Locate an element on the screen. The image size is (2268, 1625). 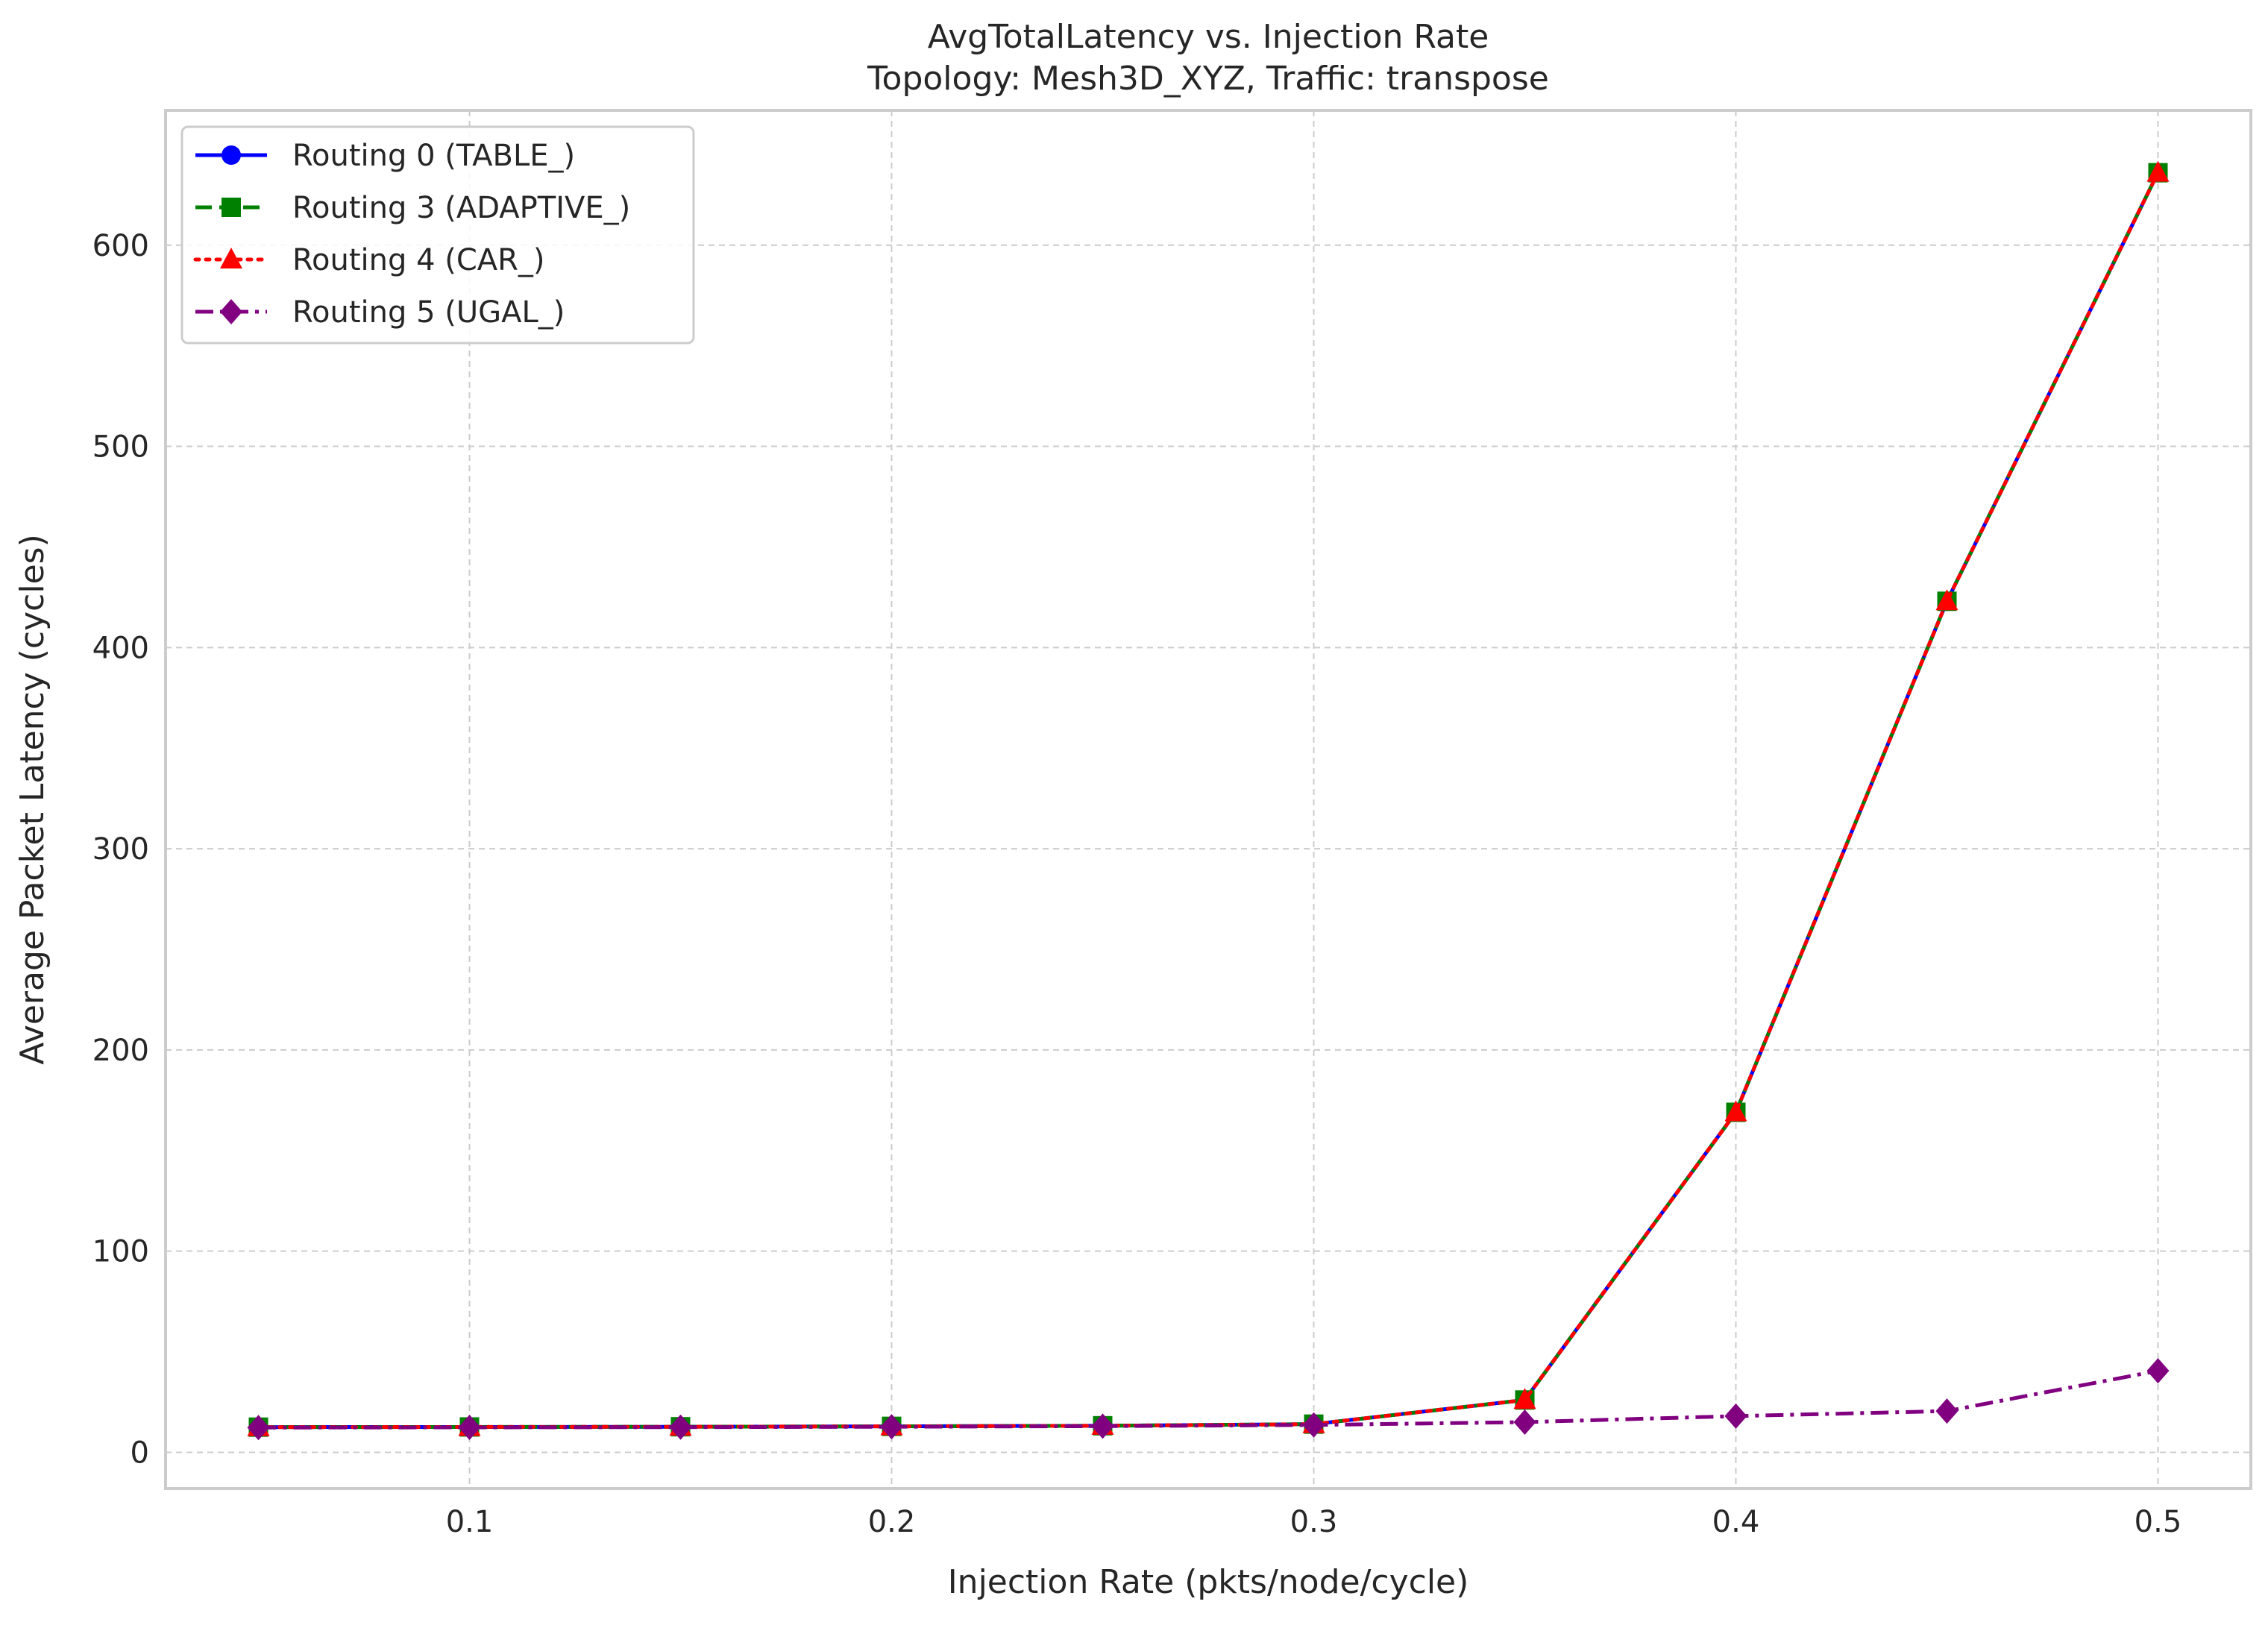
y-tick-label: 500 is located at coordinates (120, 447).